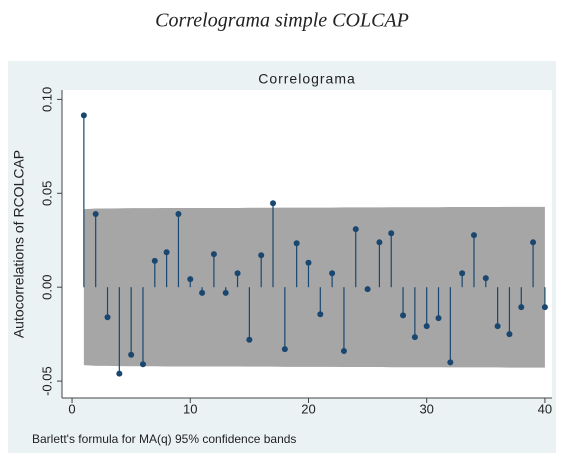 The image size is (565, 453). I want to click on y-tick-label: 0.05, so click(46, 193).